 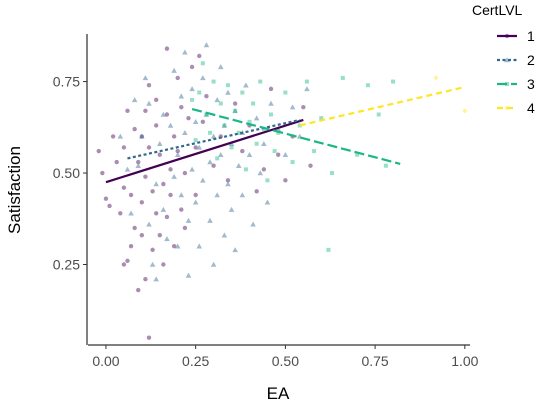 What do you see at coordinates (285, 361) in the screenshot?
I see `x-tick-label: 0.50` at bounding box center [285, 361].